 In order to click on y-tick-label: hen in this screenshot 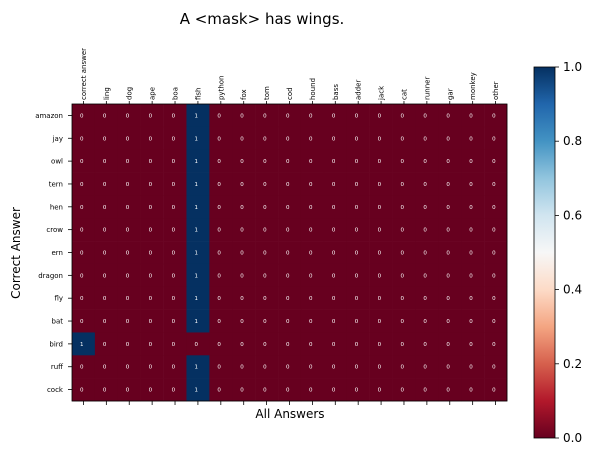, I will do `click(56, 207)`.